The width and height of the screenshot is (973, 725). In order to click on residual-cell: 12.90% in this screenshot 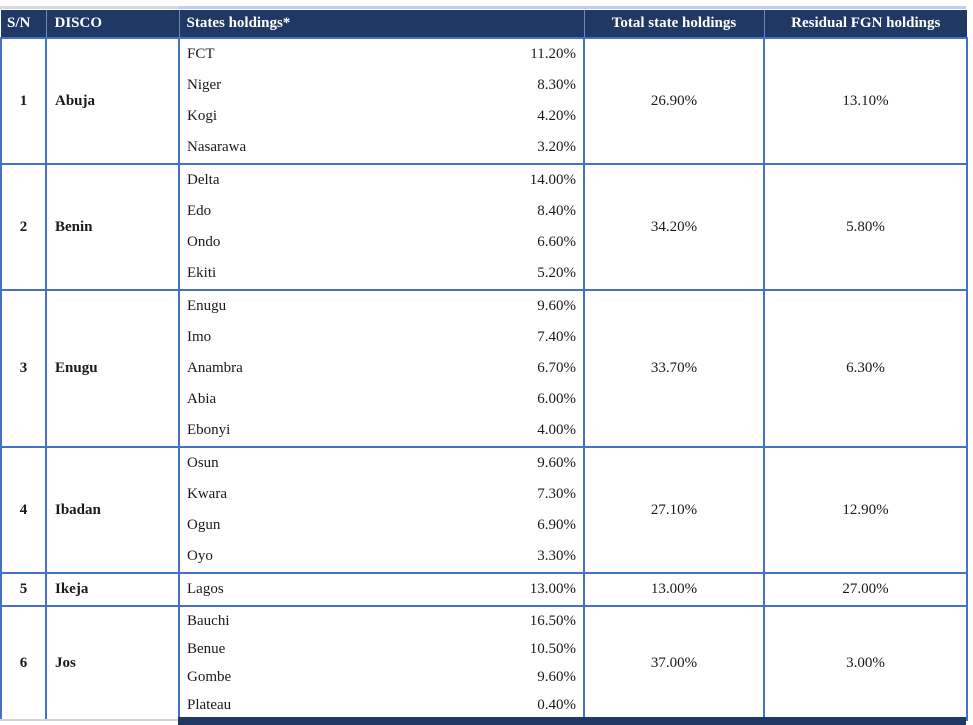, I will do `click(865, 510)`.